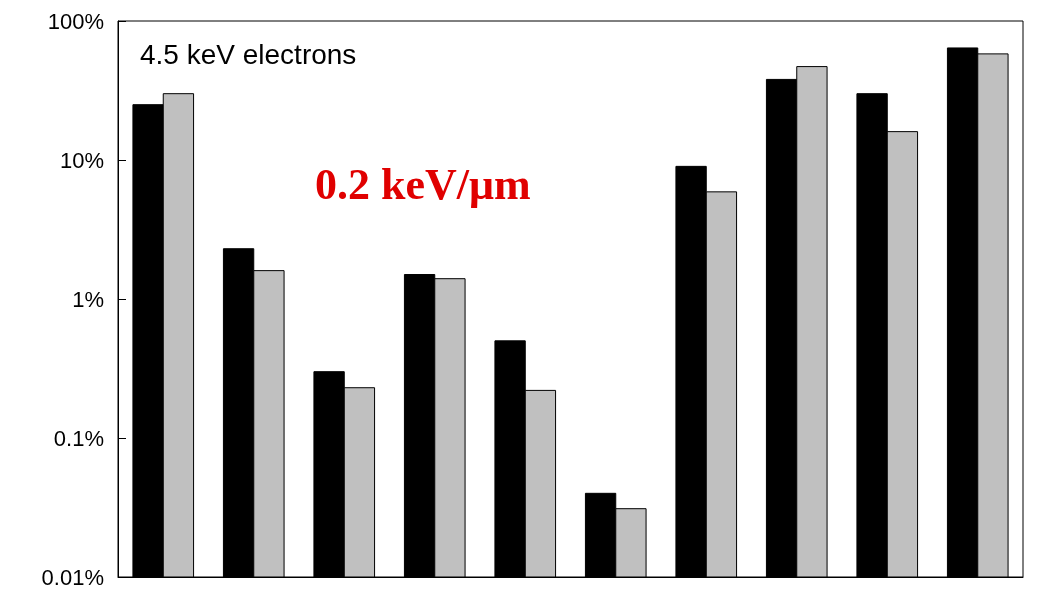  Describe the element at coordinates (248, 54) in the screenshot. I see `annotation: 4.5 keV electrons` at that location.